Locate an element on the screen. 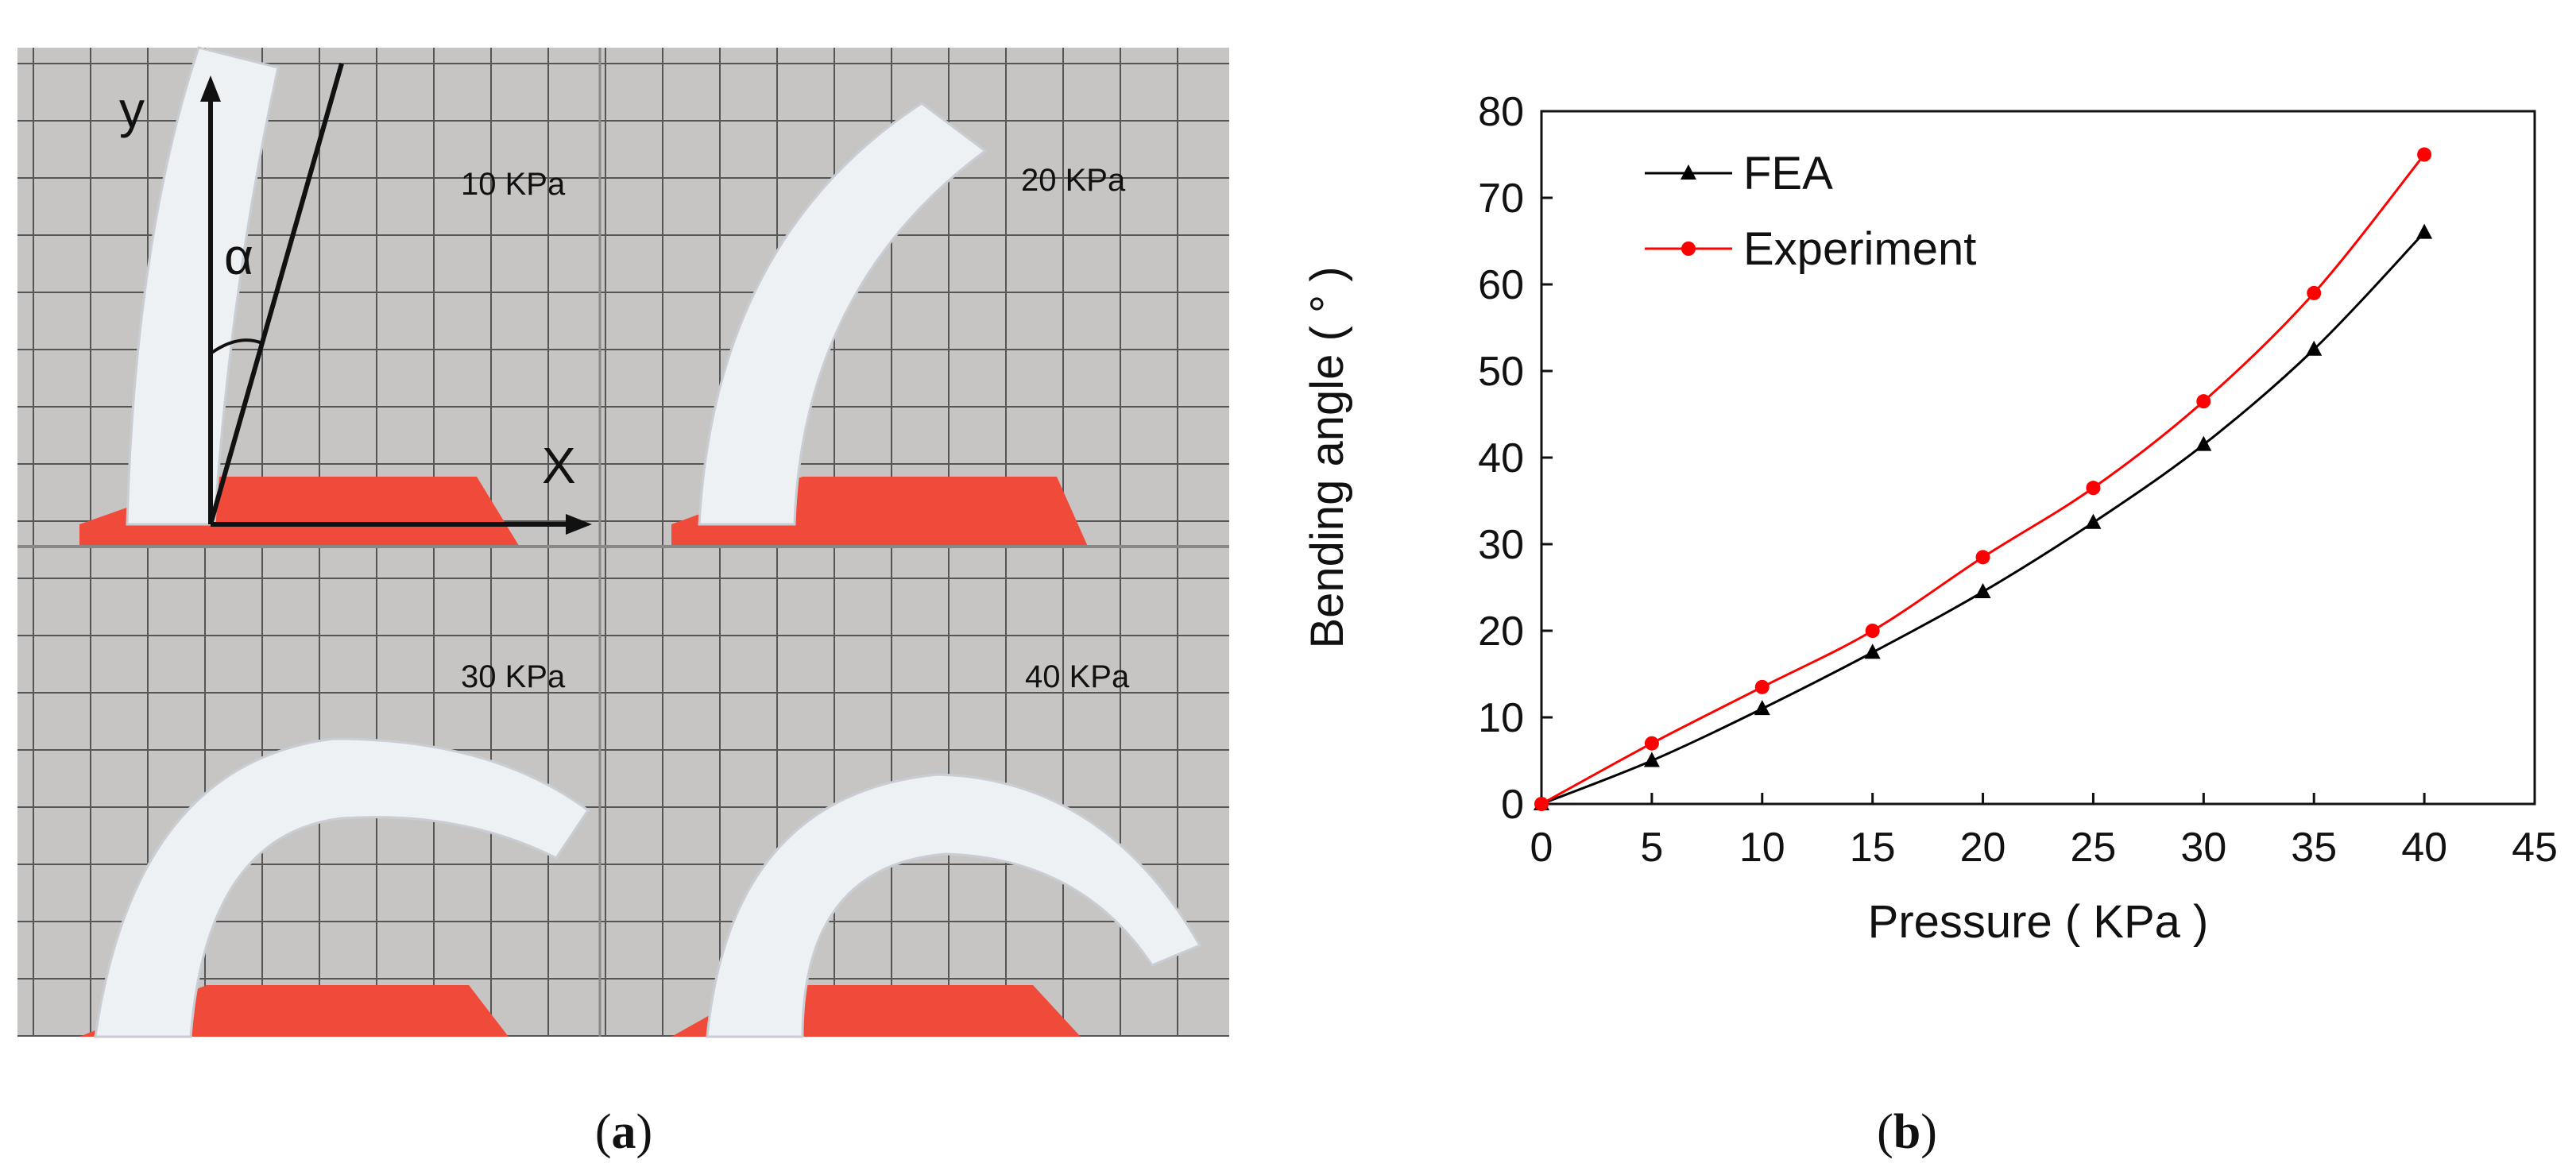 This screenshot has width=2576, height=1167. x-tick-label: 0 is located at coordinates (1541, 848).